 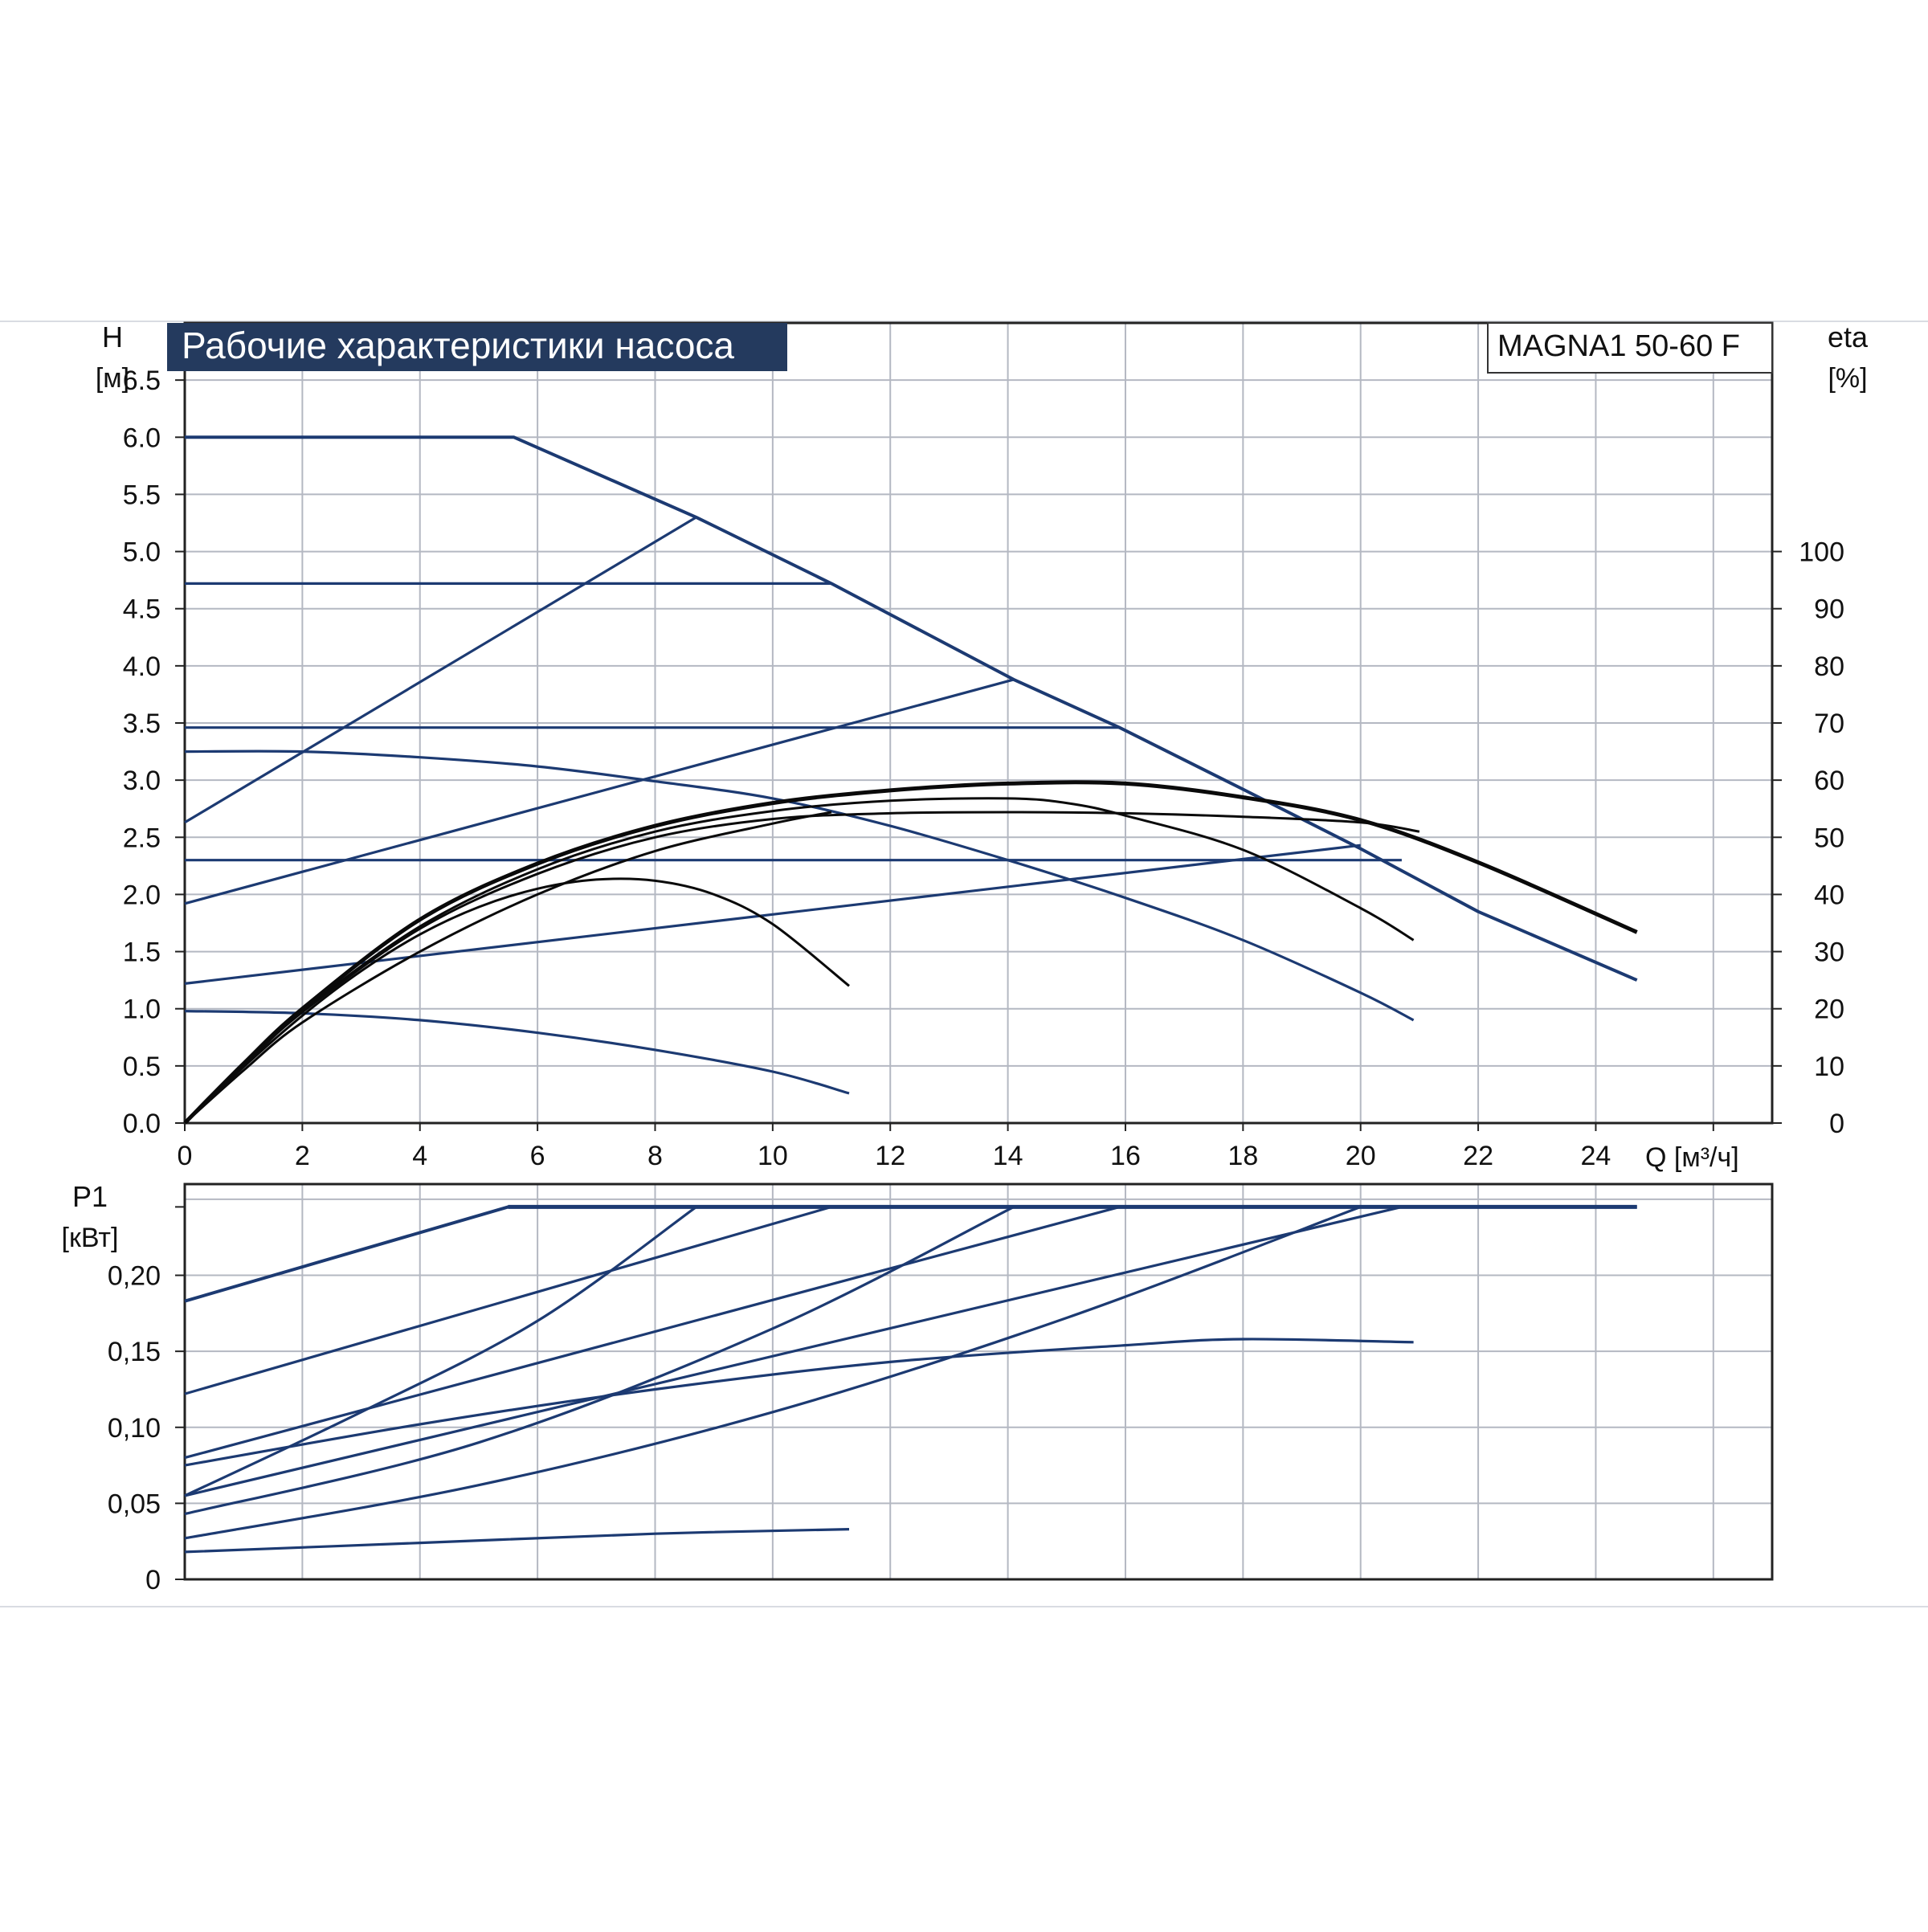 What do you see at coordinates (1829, 895) in the screenshot?
I see `eta-tick-label: 40` at bounding box center [1829, 895].